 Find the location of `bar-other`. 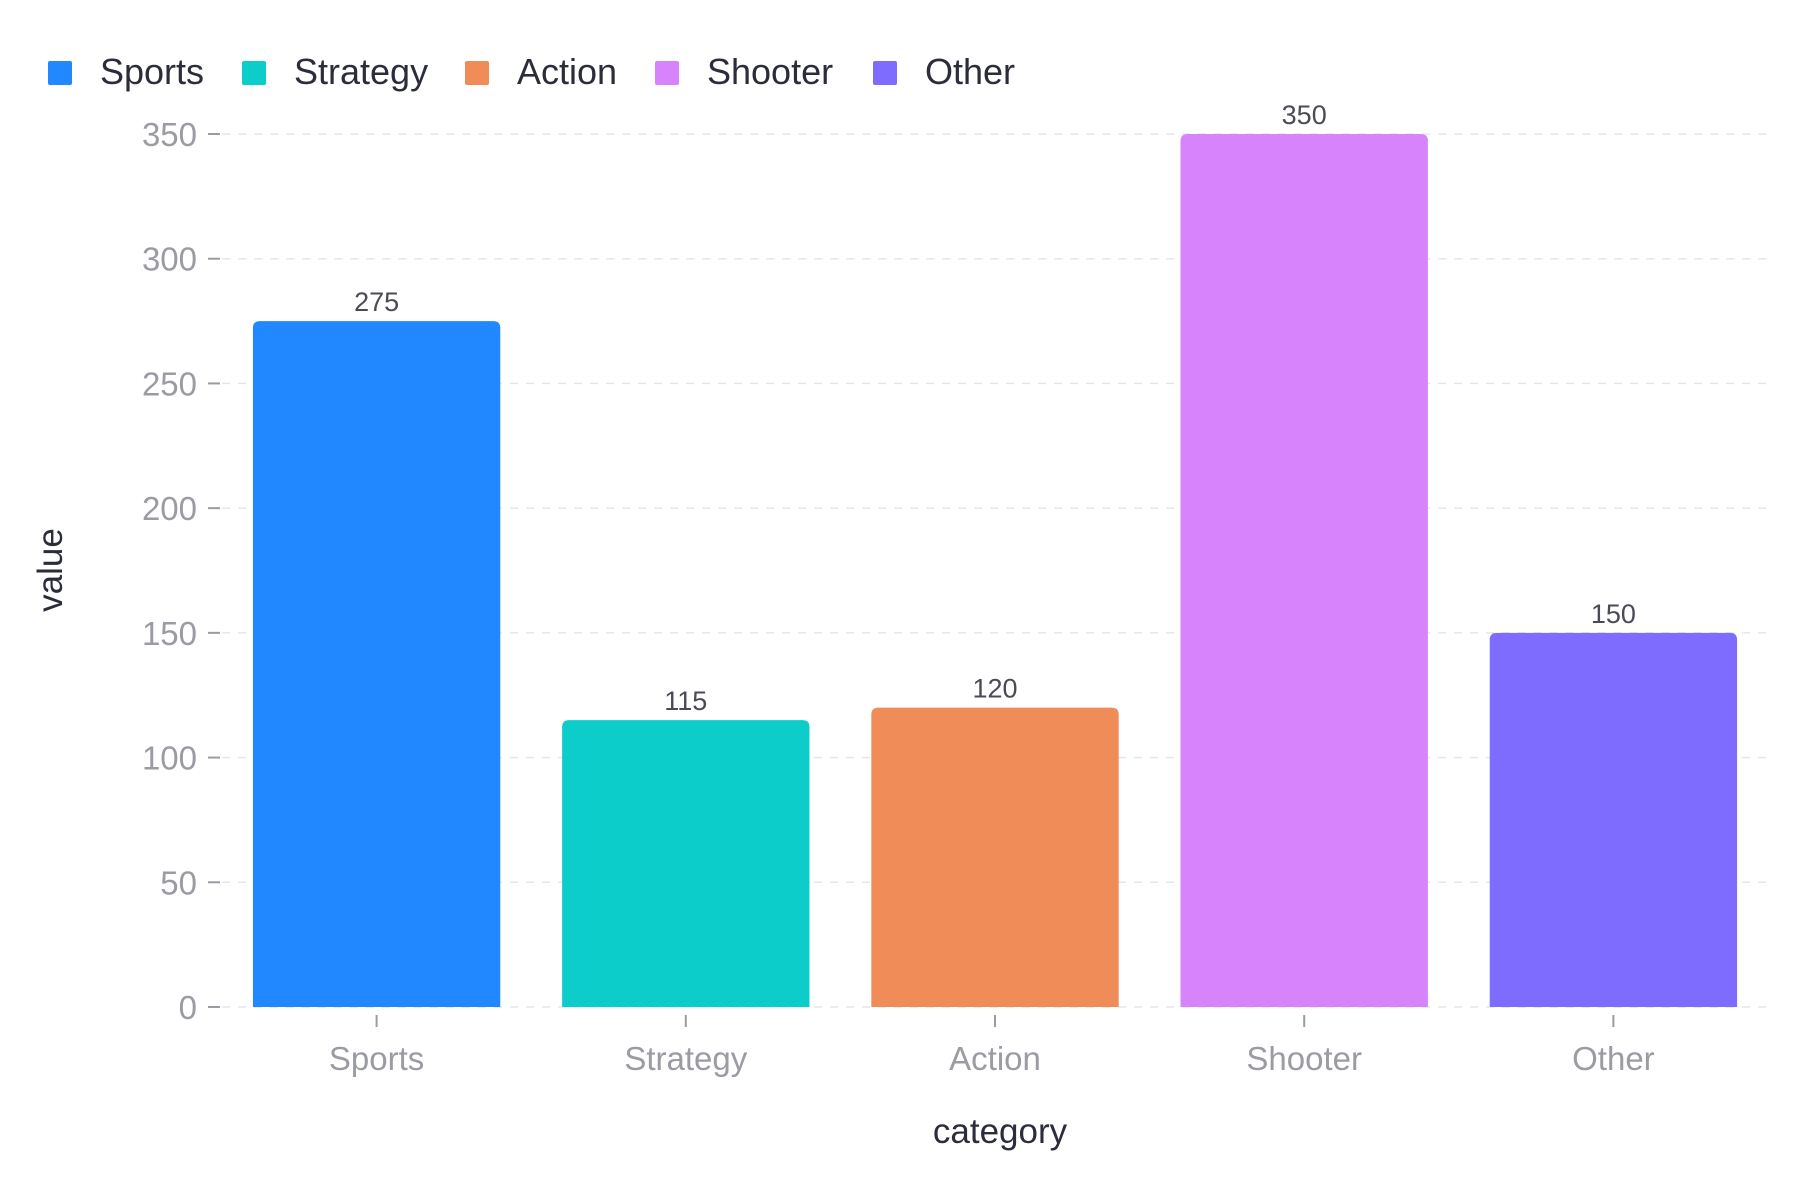

bar-other is located at coordinates (1613, 819).